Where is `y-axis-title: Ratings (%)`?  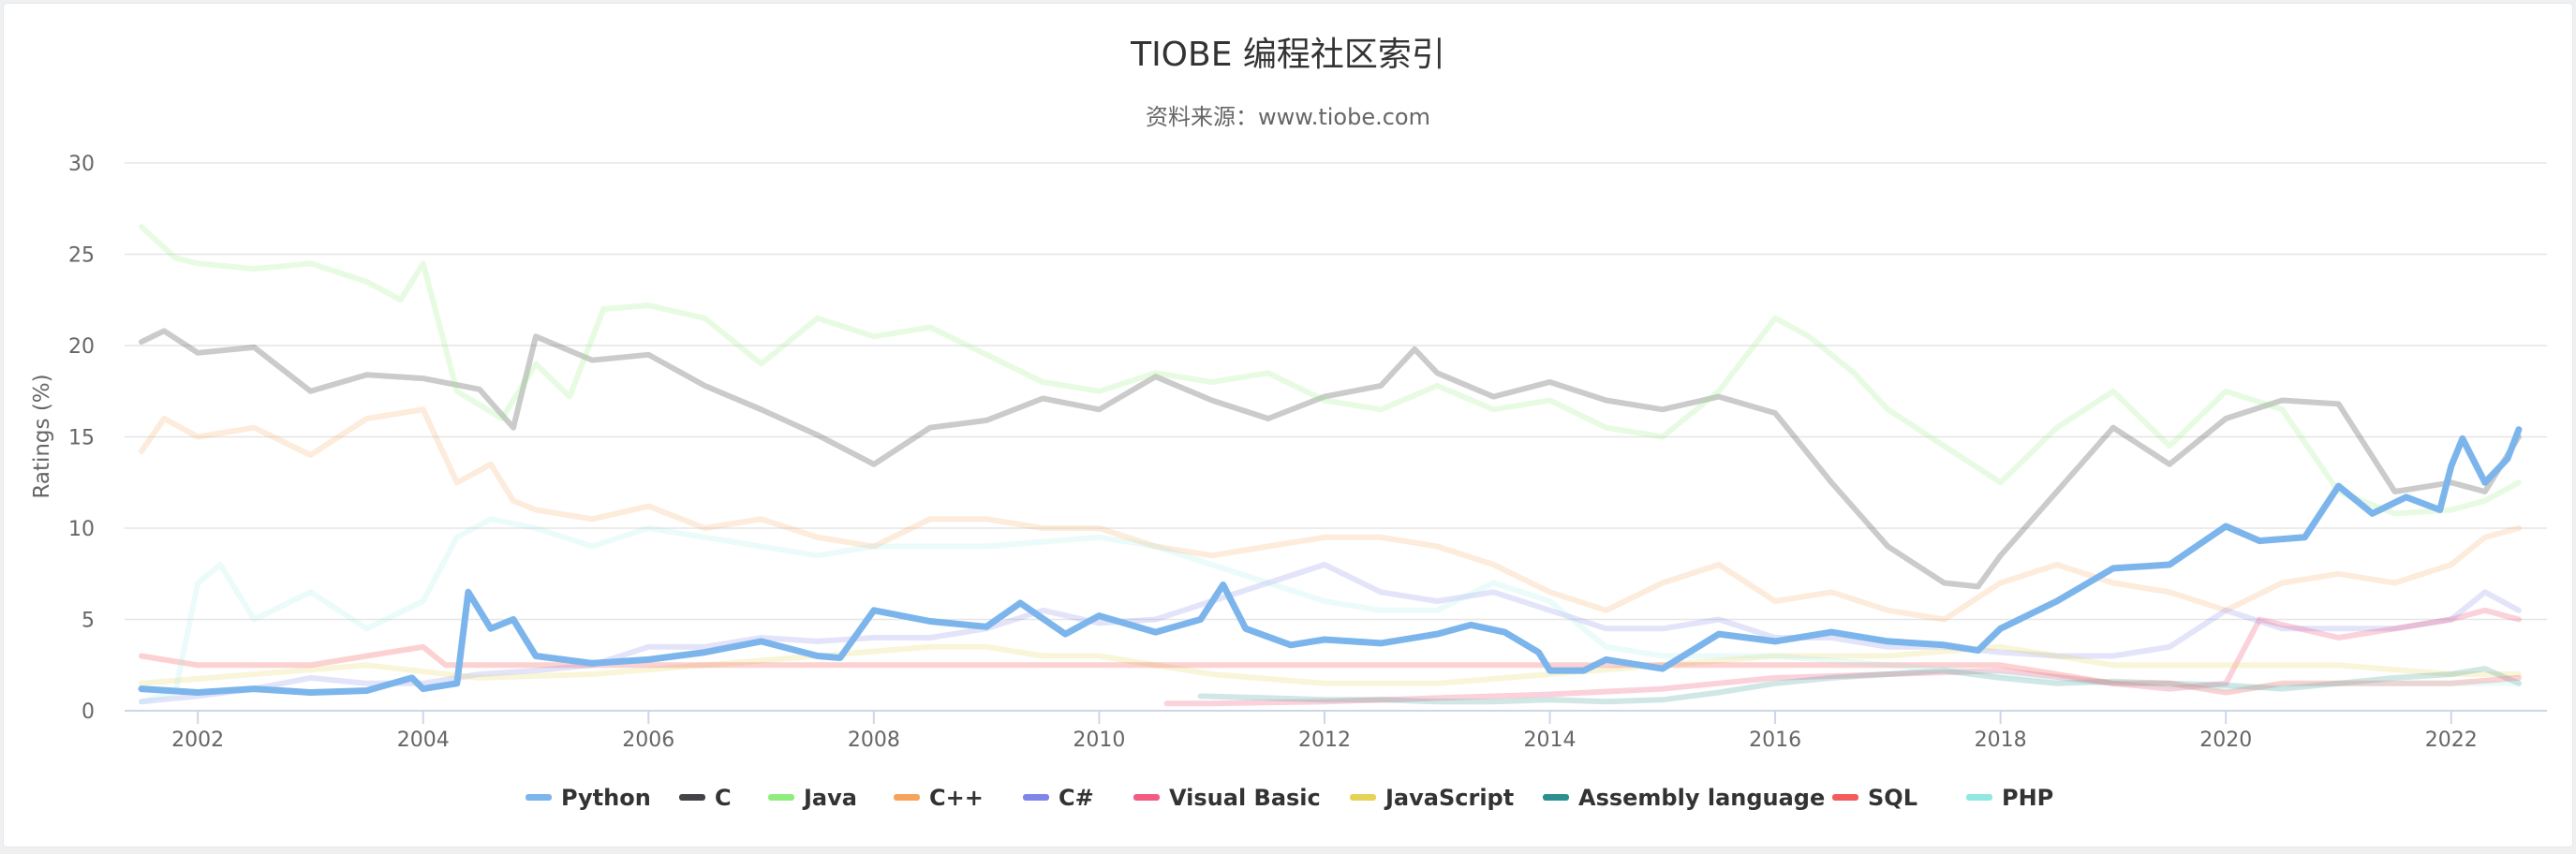 y-axis-title: Ratings (%) is located at coordinates (42, 436).